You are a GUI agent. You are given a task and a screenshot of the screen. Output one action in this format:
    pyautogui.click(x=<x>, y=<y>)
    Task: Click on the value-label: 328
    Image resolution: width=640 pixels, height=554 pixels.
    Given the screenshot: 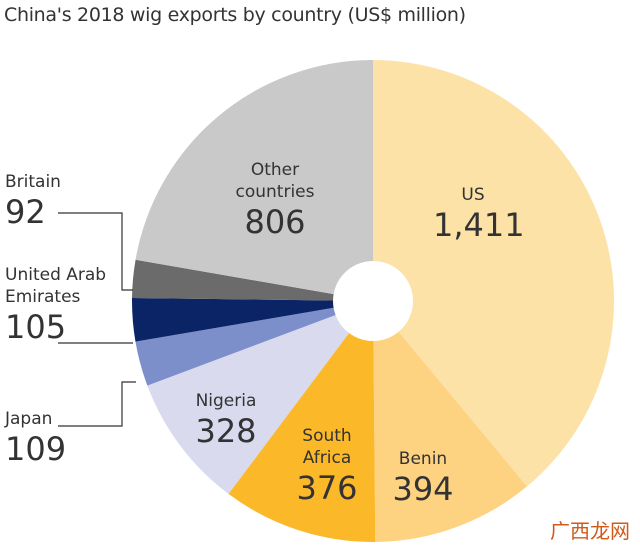 What is the action you would take?
    pyautogui.click(x=226, y=431)
    